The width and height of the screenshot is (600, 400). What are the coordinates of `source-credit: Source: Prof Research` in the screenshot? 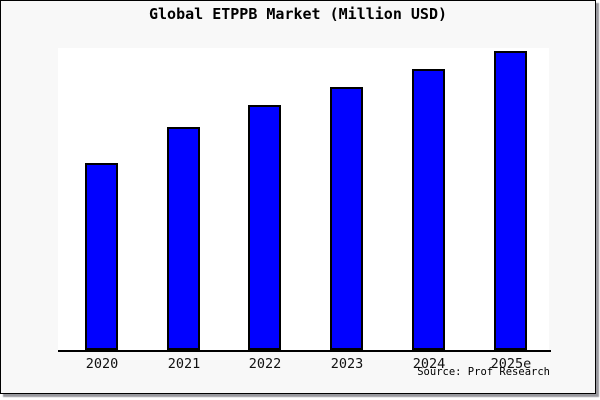 It's located at (483, 372).